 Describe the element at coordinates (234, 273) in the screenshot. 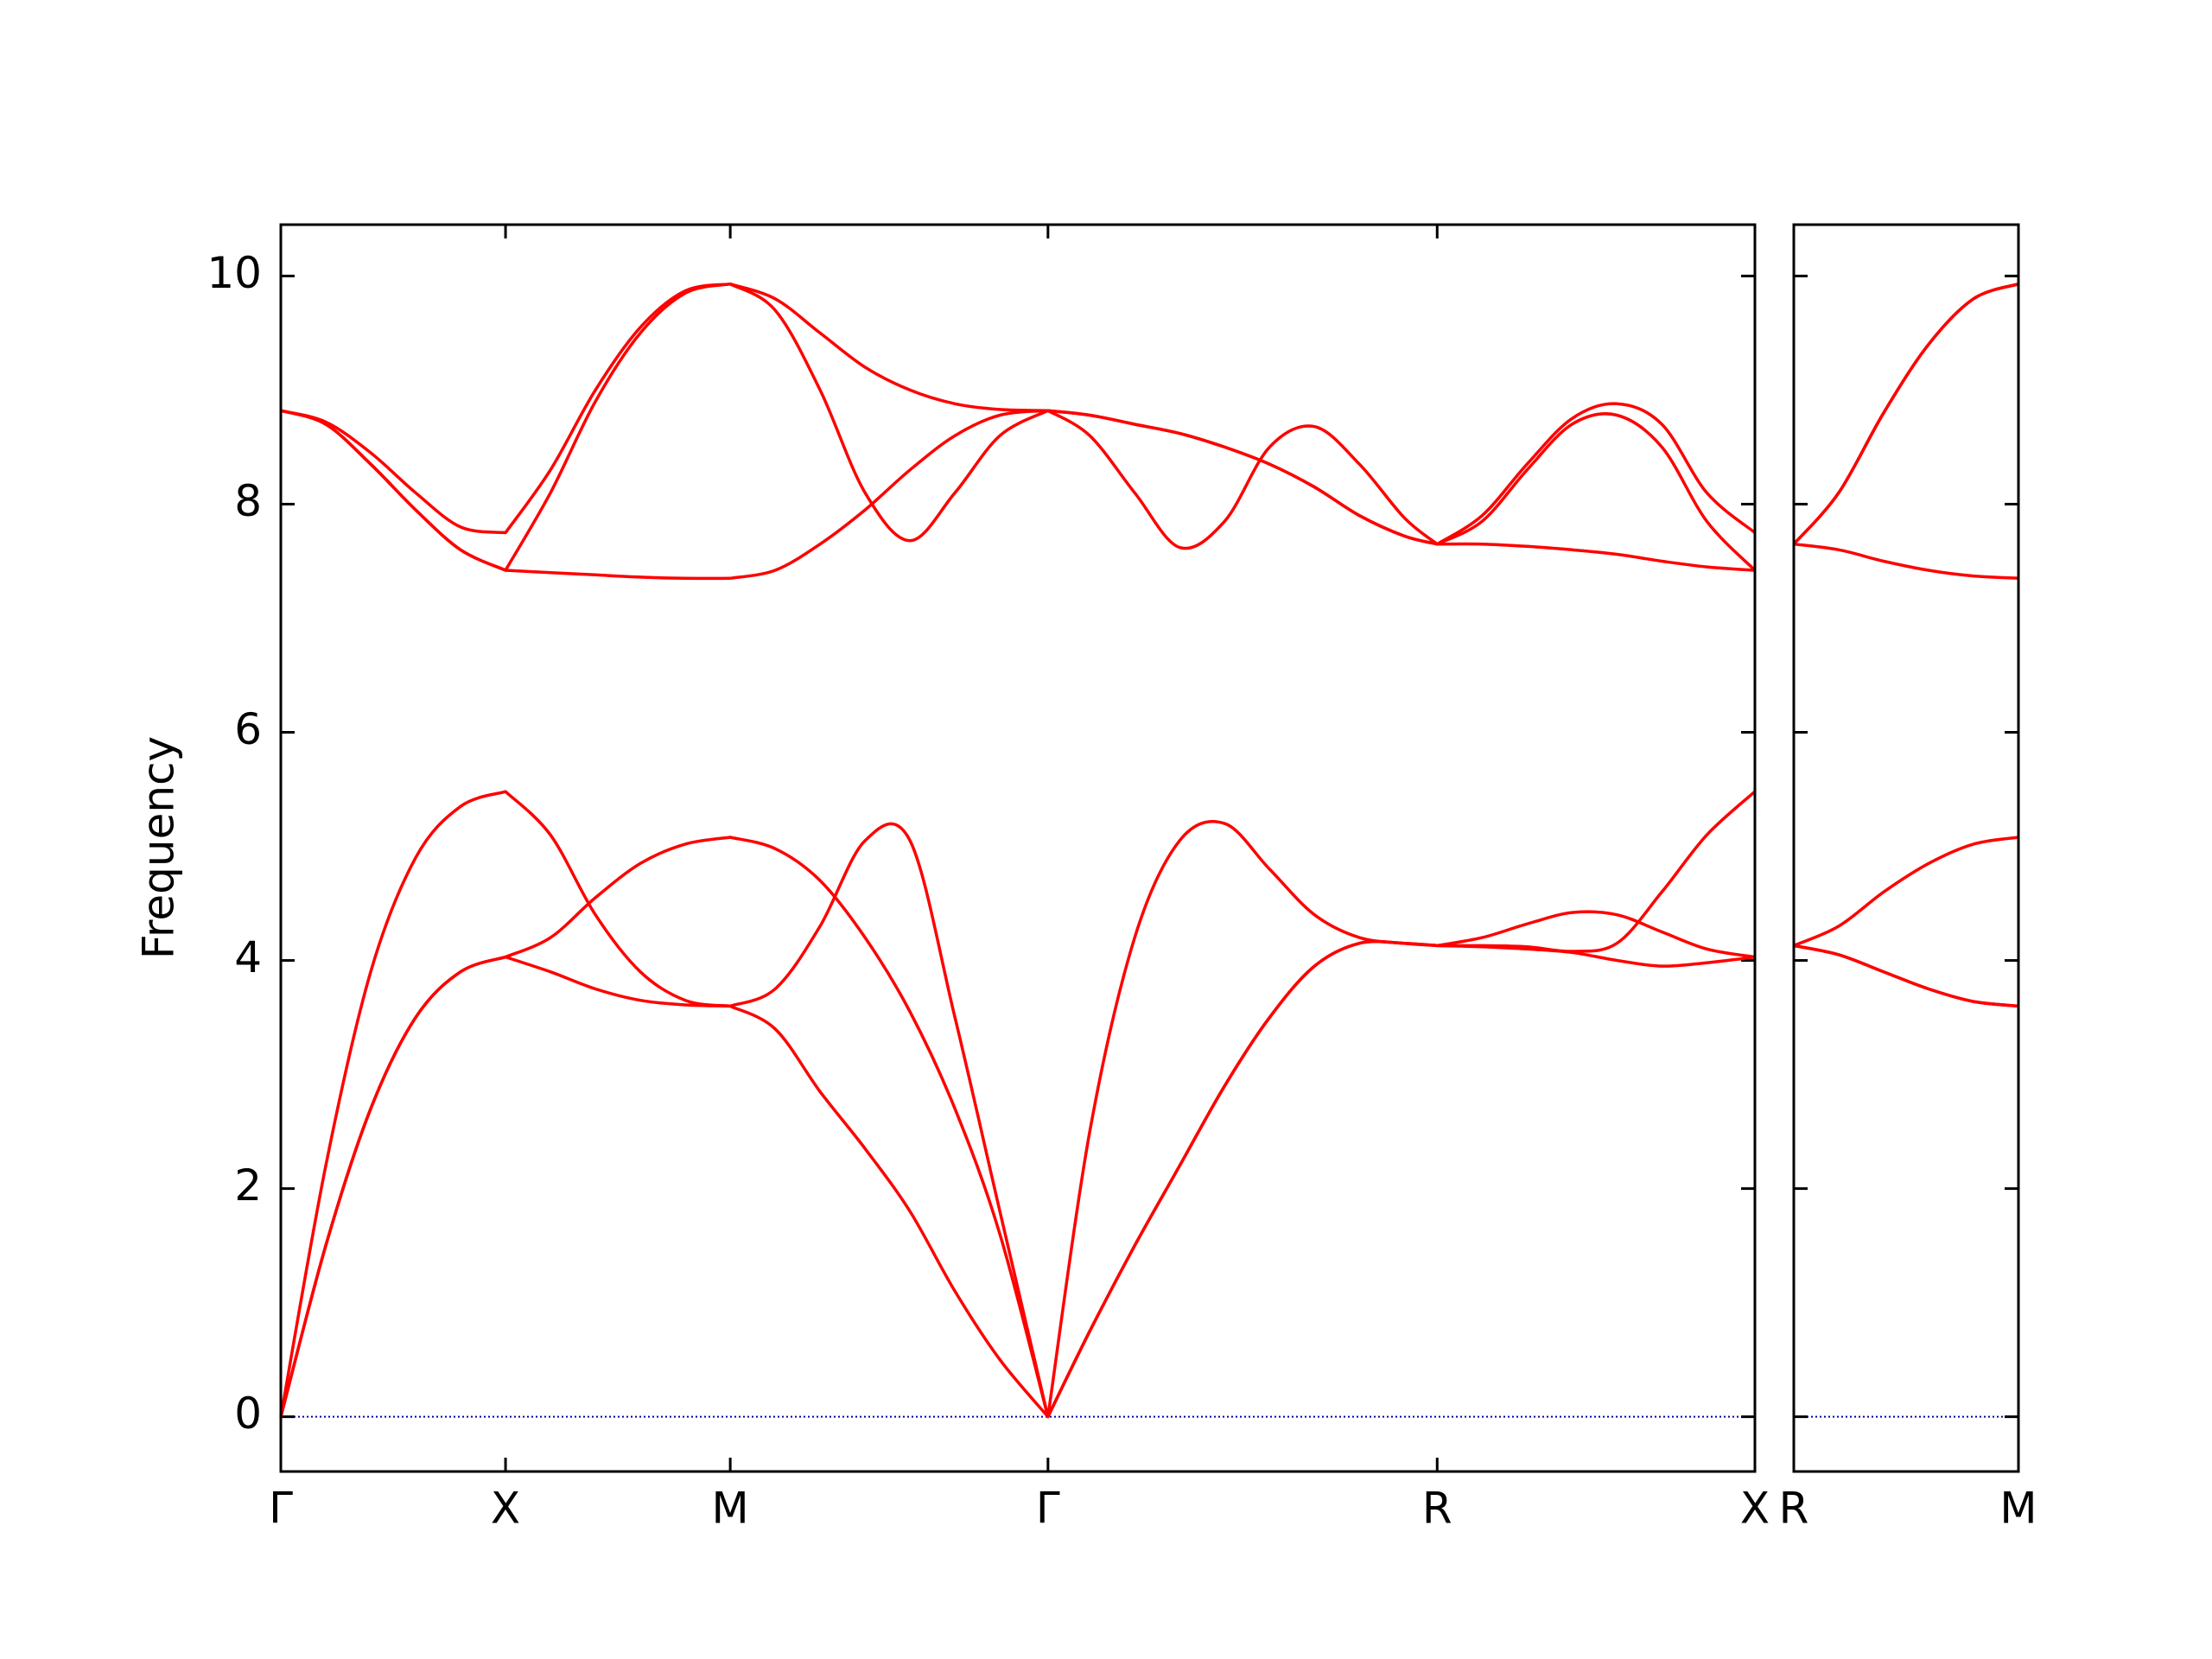

I see `y-tick-label: 10` at that location.